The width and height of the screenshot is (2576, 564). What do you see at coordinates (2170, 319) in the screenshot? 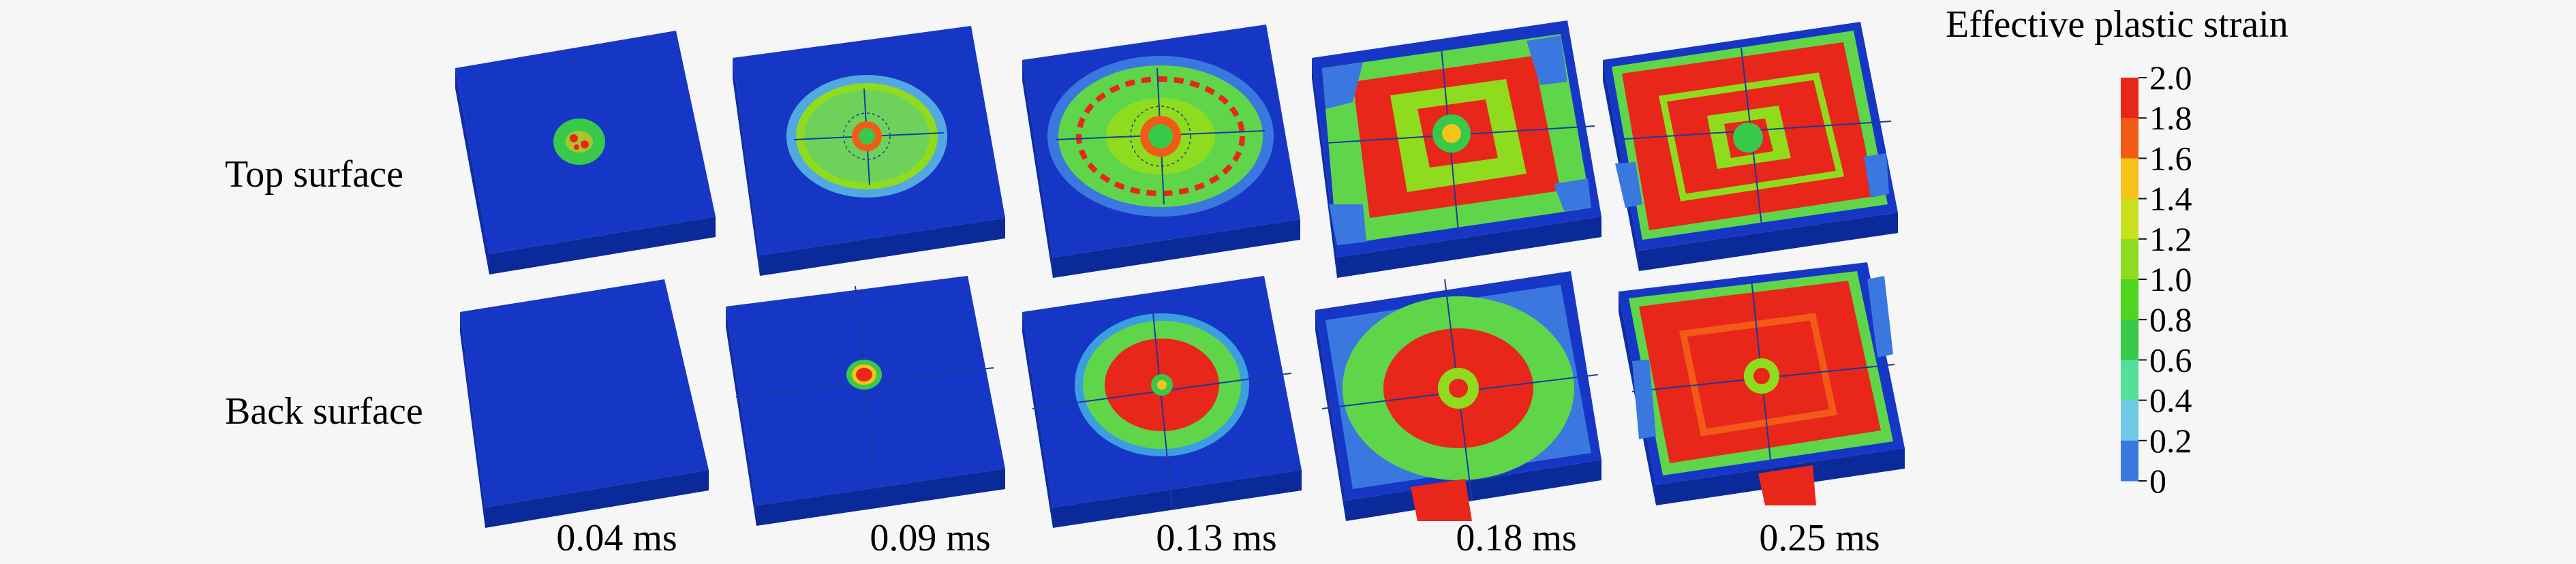
I see `legend-tick-label: 0.8` at bounding box center [2170, 319].